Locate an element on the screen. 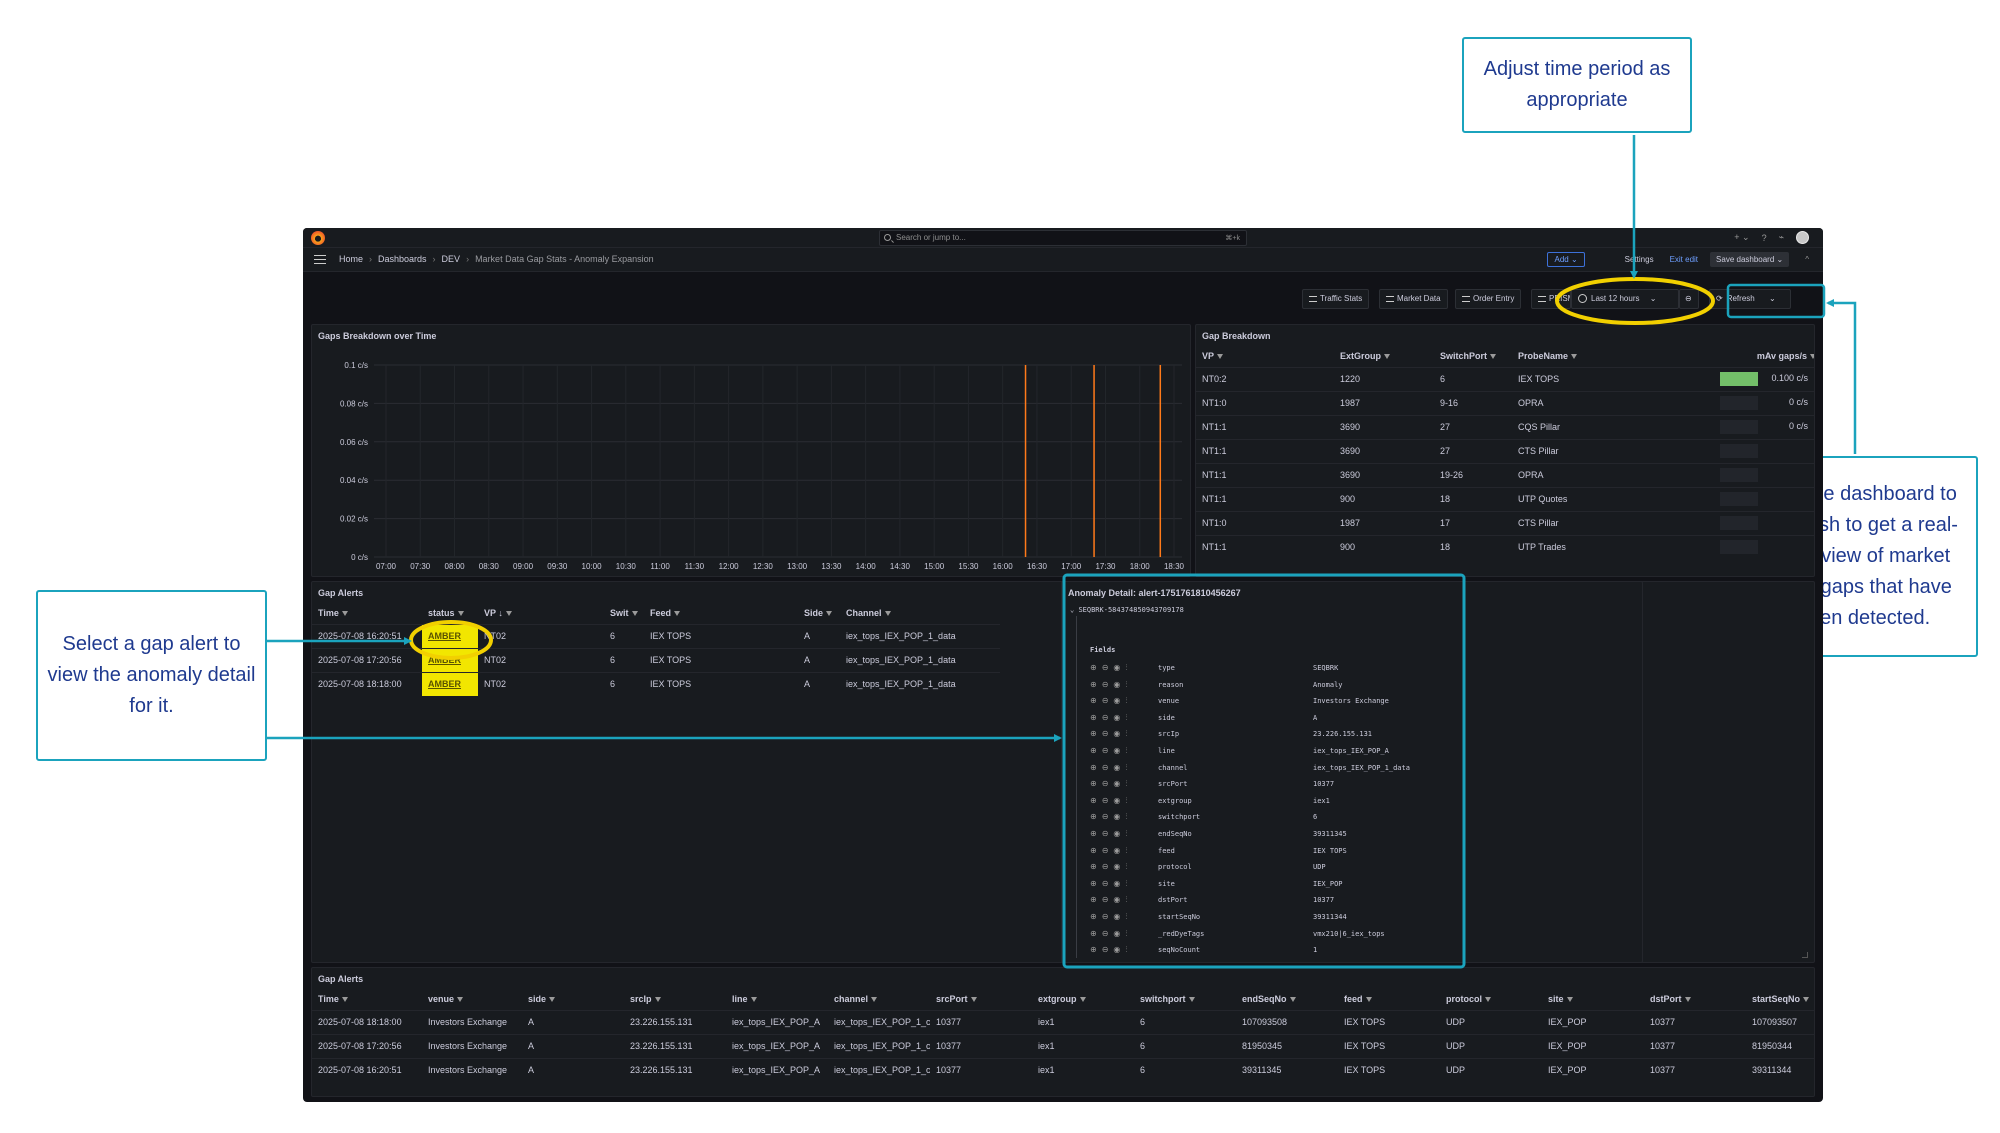 The width and height of the screenshot is (2000, 1133). new-menu-icon: + ⌄ is located at coordinates (1742, 237).